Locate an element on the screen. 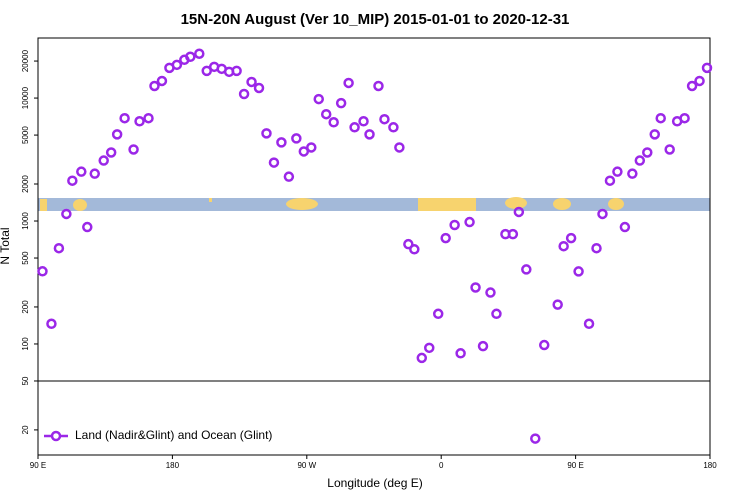 This screenshot has height=500, width=750. x-tick-label: 0 is located at coordinates (441, 465).